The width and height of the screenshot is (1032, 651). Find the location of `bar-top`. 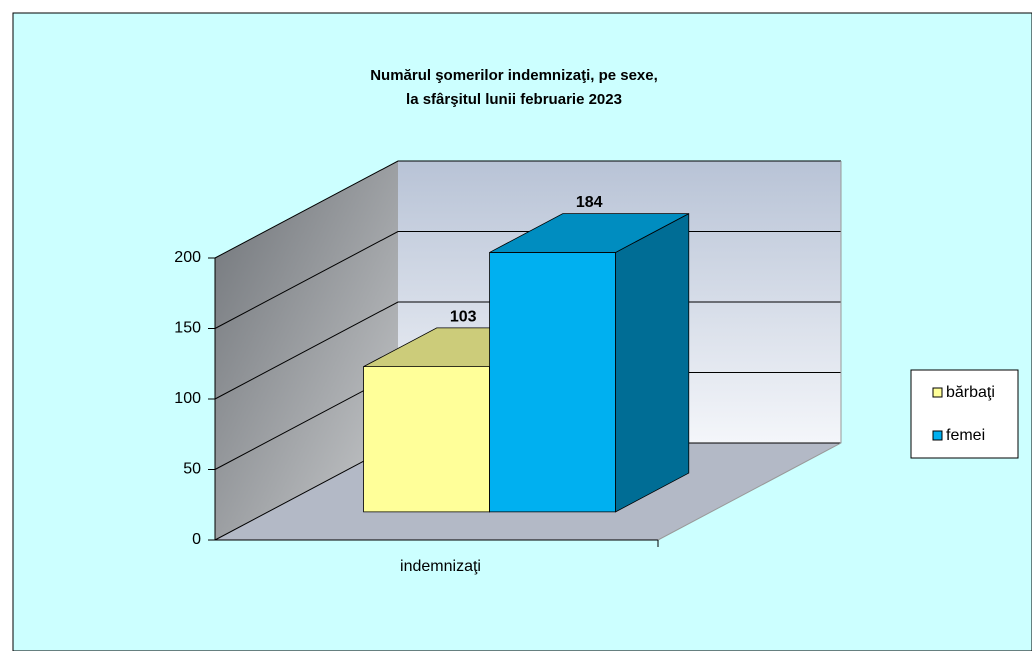

bar-top is located at coordinates (589, 233).